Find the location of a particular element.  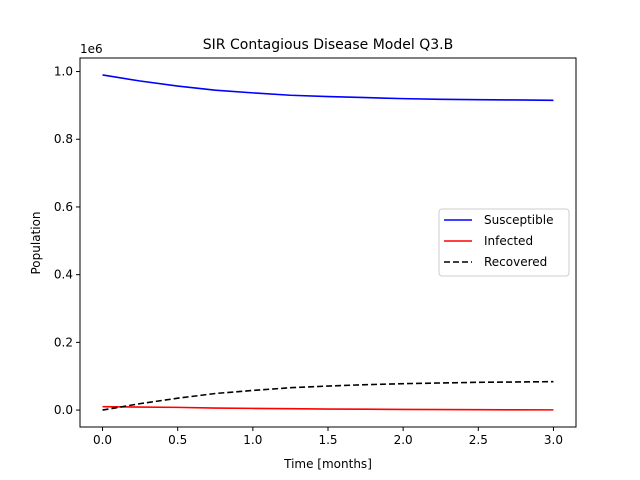

x-axis: 0.0 0.5 1.0 1.5 2.0 2.5 3.0 is located at coordinates (328, 437).